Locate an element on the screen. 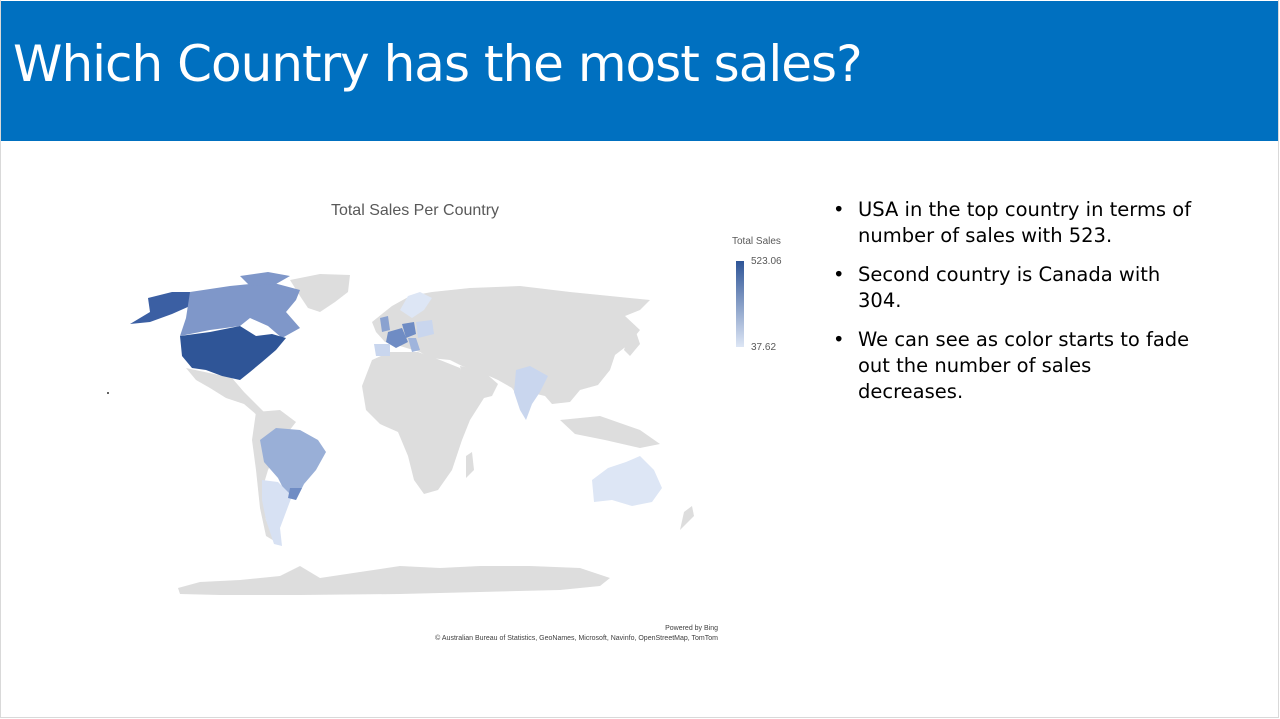  scandinavia is located at coordinates (416, 305).